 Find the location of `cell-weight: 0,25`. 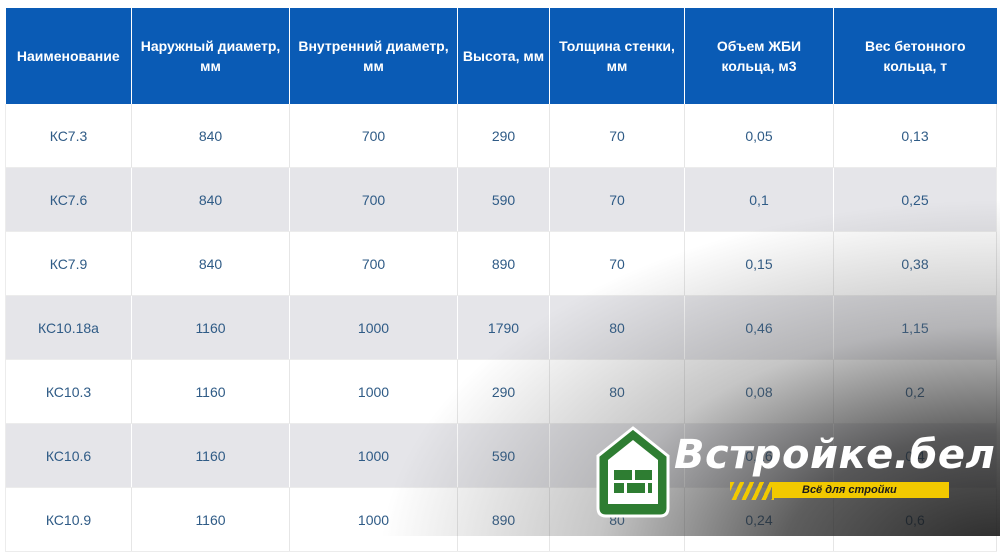

cell-weight: 0,25 is located at coordinates (915, 199).